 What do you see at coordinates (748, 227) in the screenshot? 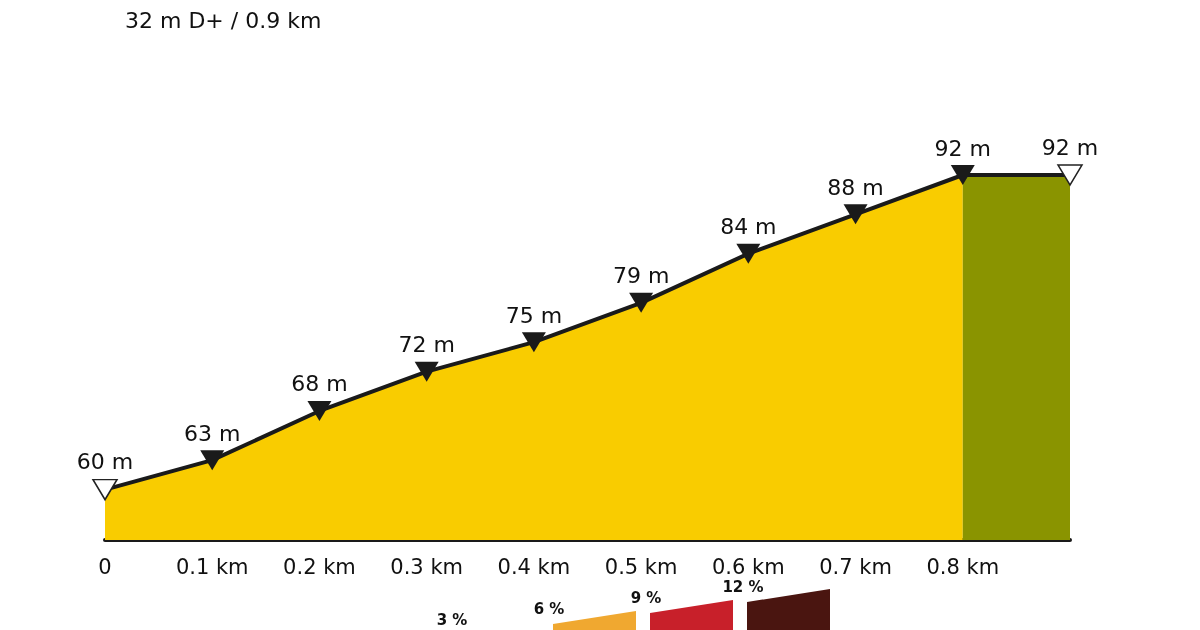
I see `data-label: 84 m` at bounding box center [748, 227].